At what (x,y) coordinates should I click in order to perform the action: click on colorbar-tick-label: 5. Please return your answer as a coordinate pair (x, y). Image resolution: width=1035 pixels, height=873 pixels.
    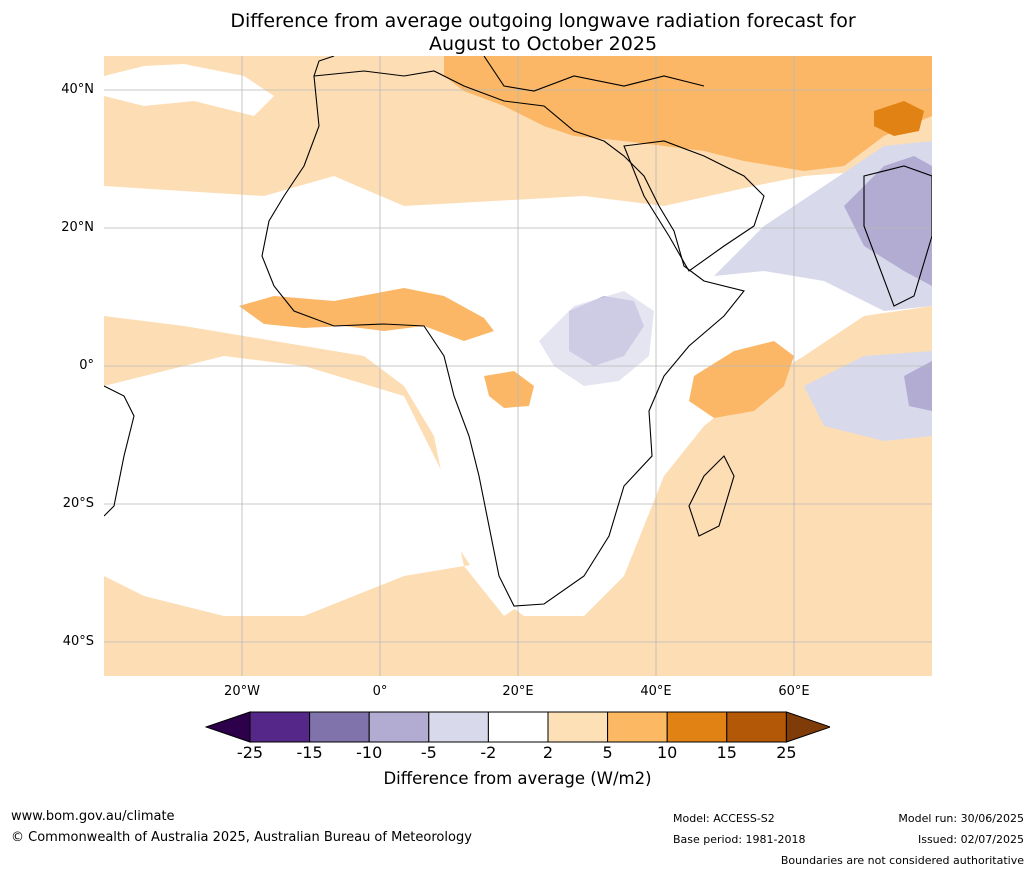
    Looking at the image, I should click on (607, 752).